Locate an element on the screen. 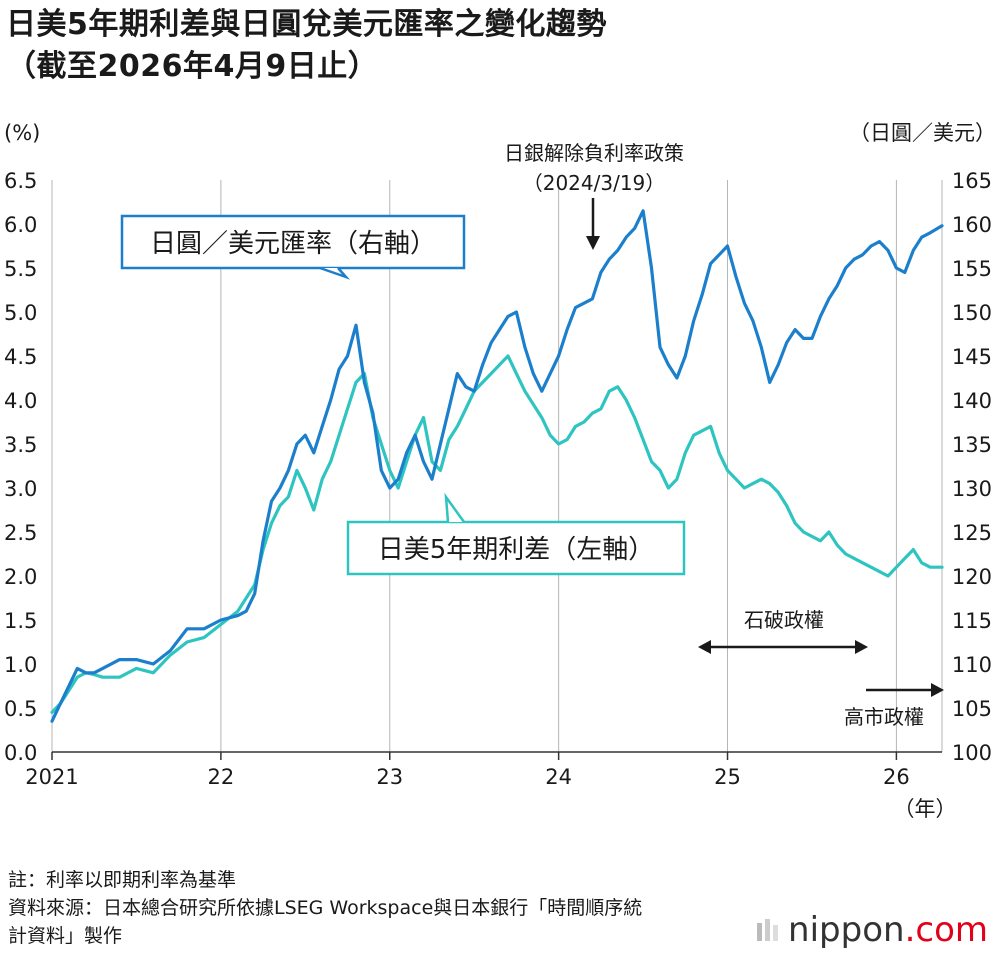 The image size is (1000, 958). right-tick-label-135: 135 is located at coordinates (972, 445).